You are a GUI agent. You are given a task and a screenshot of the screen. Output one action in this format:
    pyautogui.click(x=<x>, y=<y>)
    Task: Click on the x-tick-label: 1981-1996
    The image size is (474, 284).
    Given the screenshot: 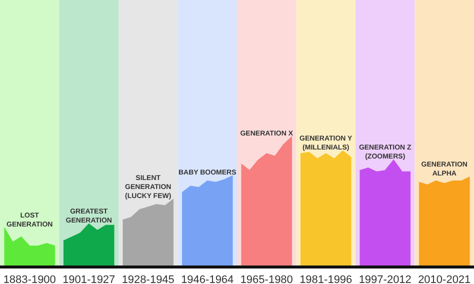 What is the action you would take?
    pyautogui.click(x=326, y=279)
    